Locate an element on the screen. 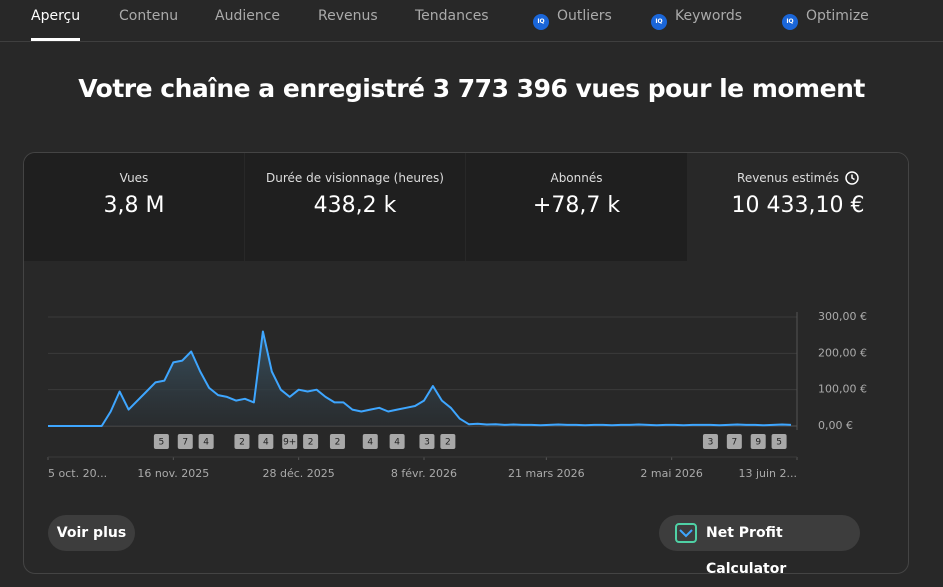 The height and width of the screenshot is (587, 943). tab: Aperçu is located at coordinates (56, 16).